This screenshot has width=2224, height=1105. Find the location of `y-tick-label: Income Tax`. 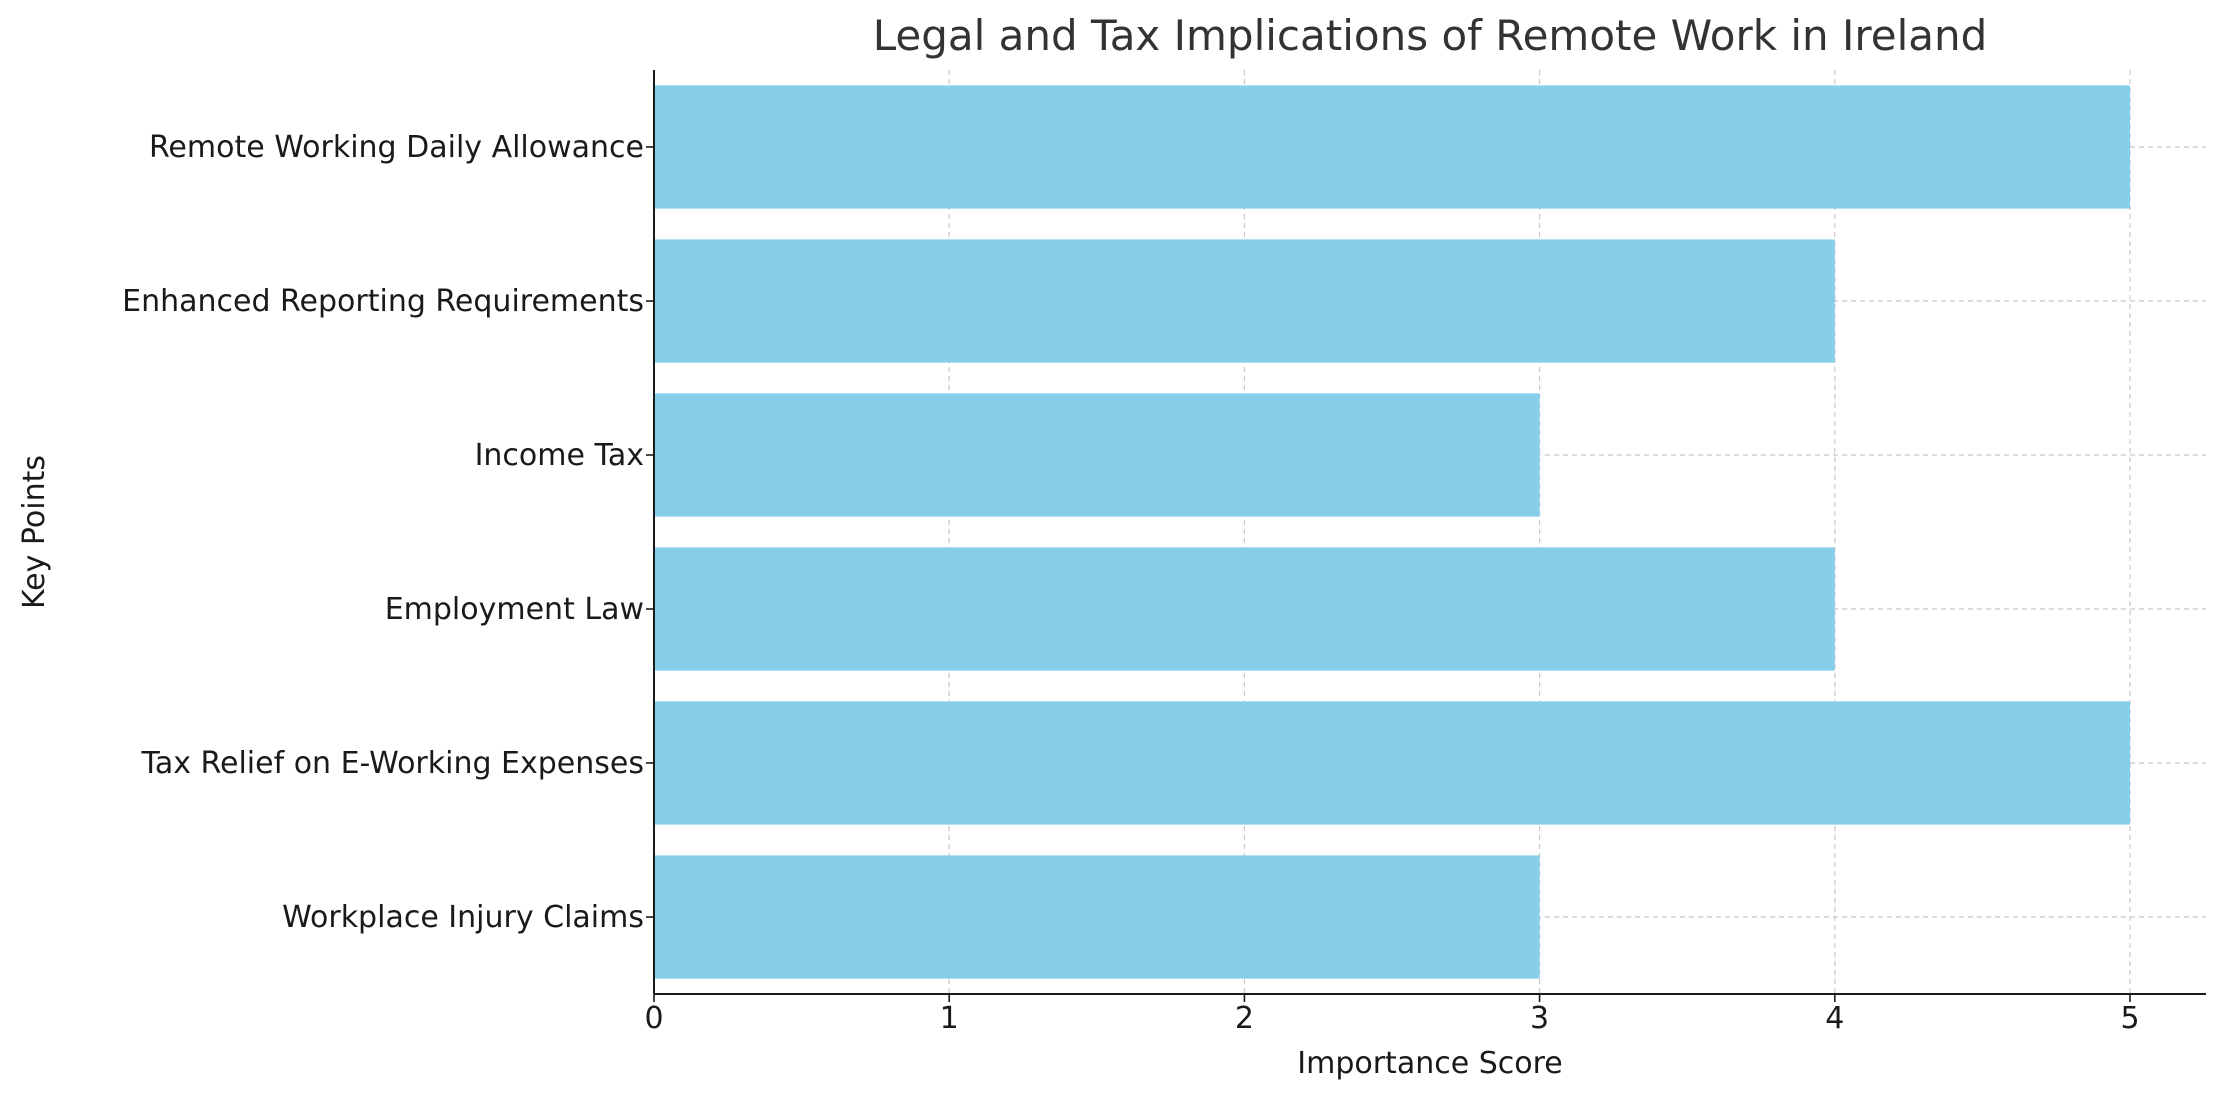

y-tick-label: Income Tax is located at coordinates (559, 455).